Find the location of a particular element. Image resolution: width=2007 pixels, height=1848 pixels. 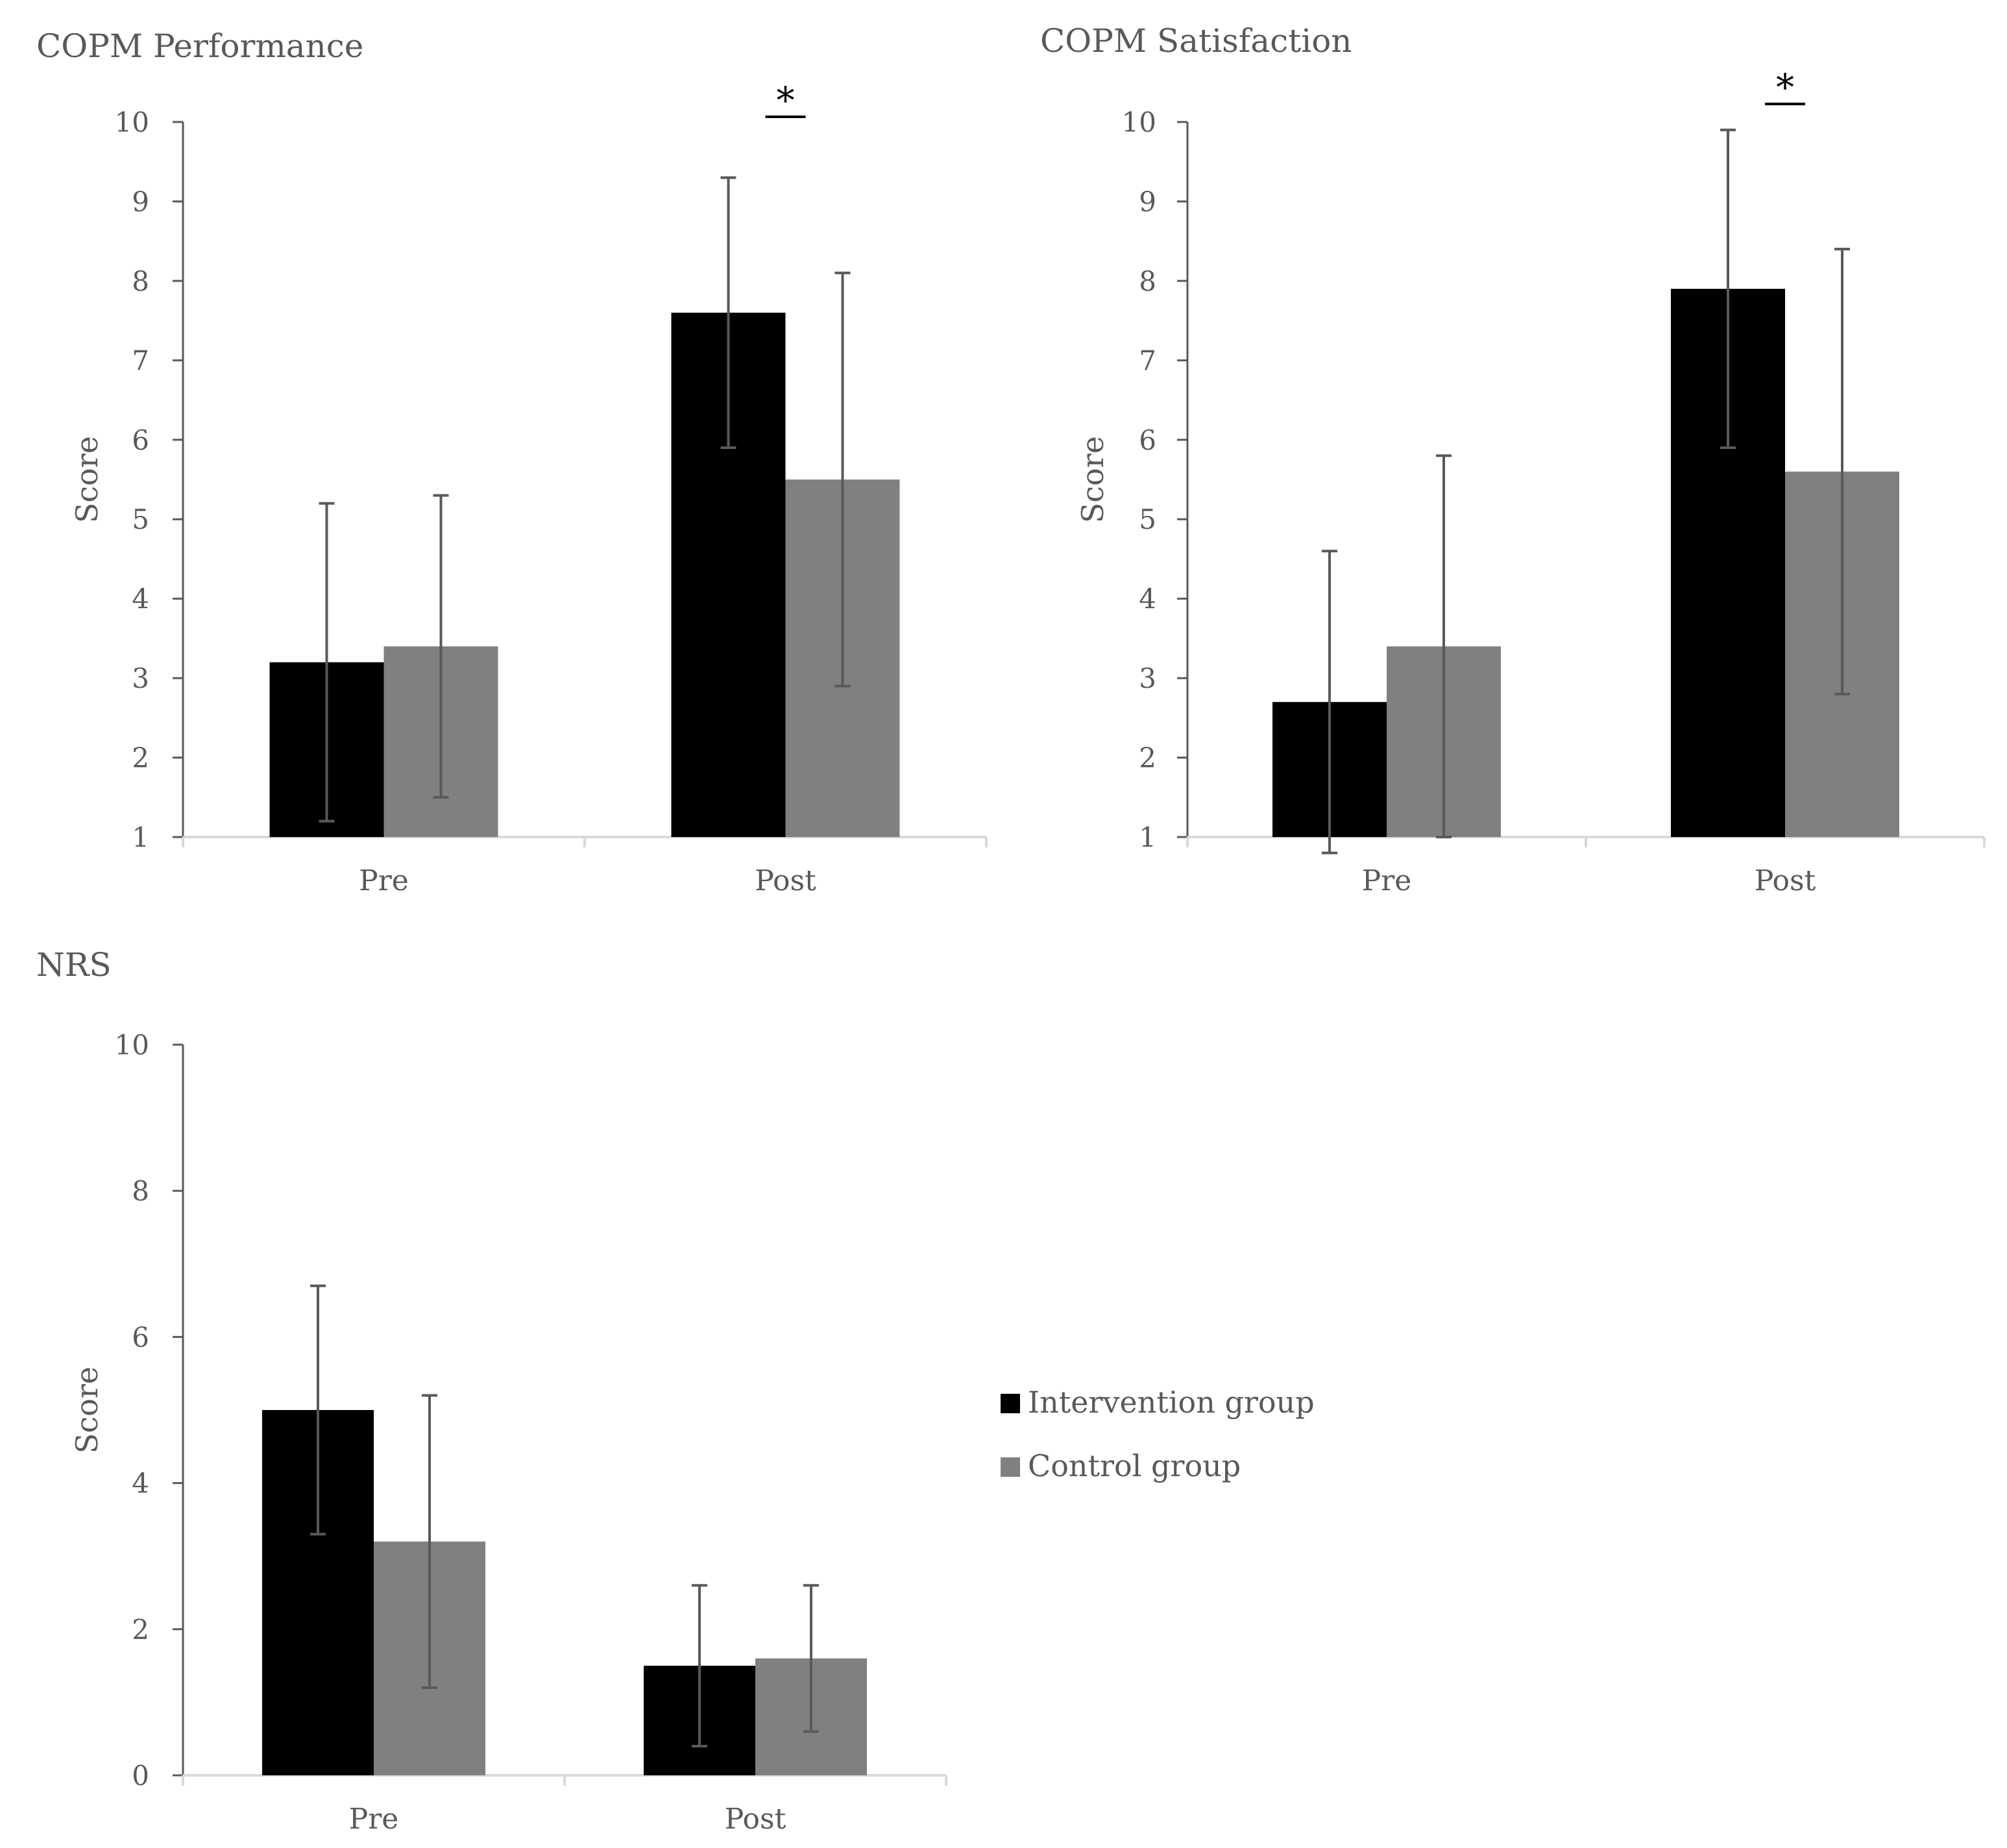

legend-label-intervention: Intervention group is located at coordinates (1171, 1402).